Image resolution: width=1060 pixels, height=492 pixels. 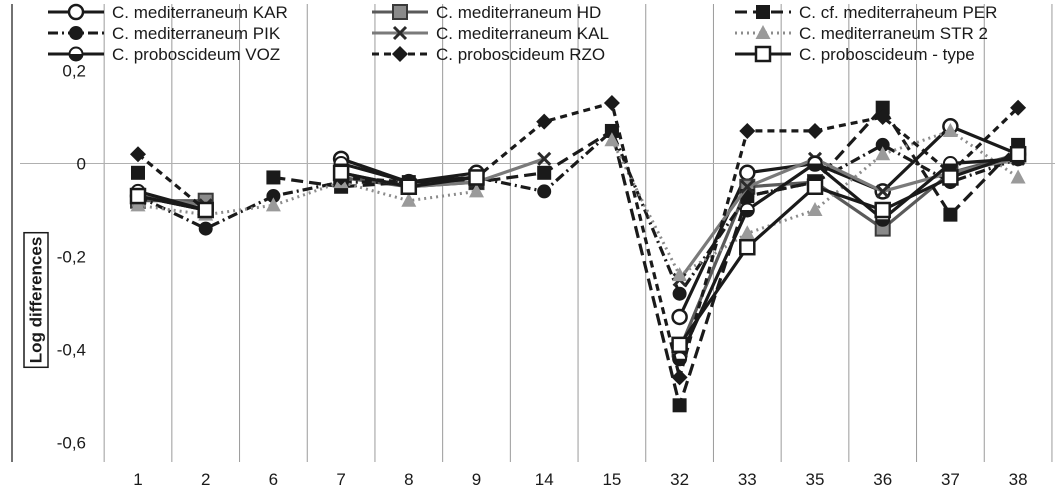 I want to click on legend-label: C. mediterraneum KAL, so click(x=522, y=33).